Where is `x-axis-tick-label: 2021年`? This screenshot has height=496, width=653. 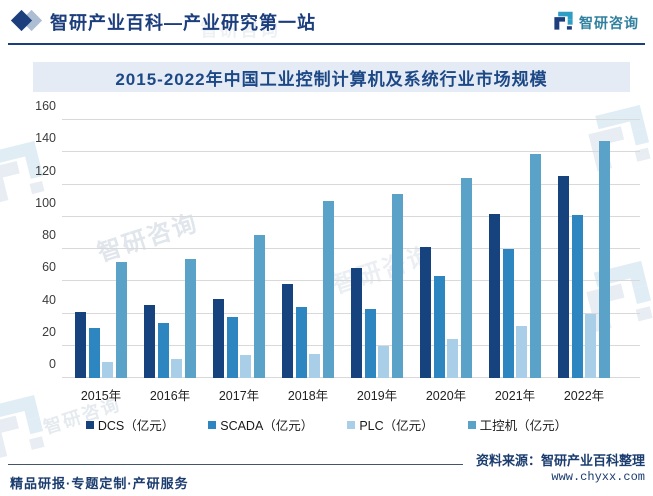
x-axis-tick-label: 2021年 is located at coordinates (515, 396).